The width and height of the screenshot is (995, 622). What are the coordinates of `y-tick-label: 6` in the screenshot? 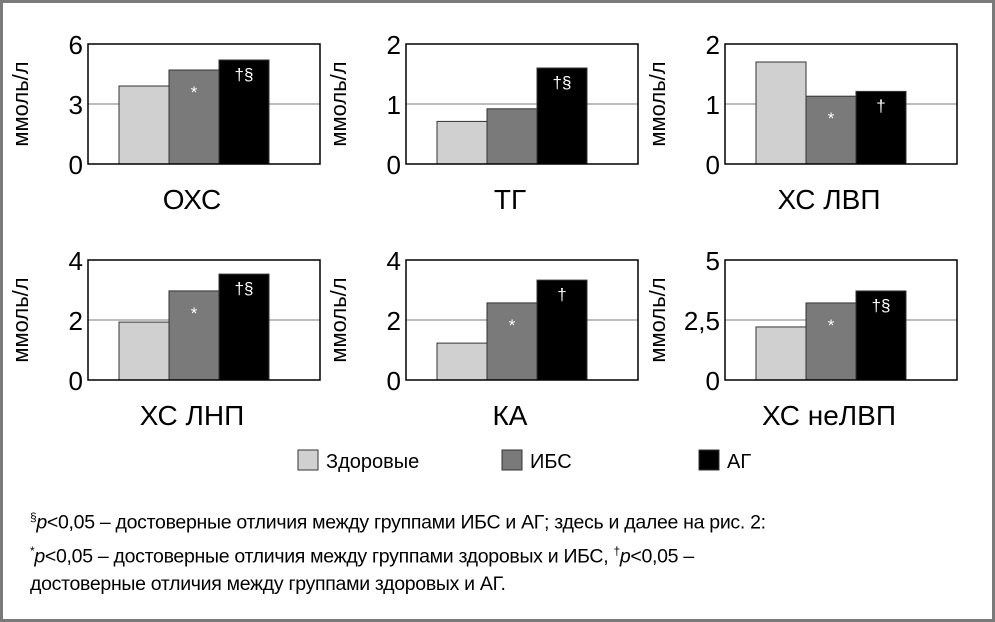 It's located at (76, 45).